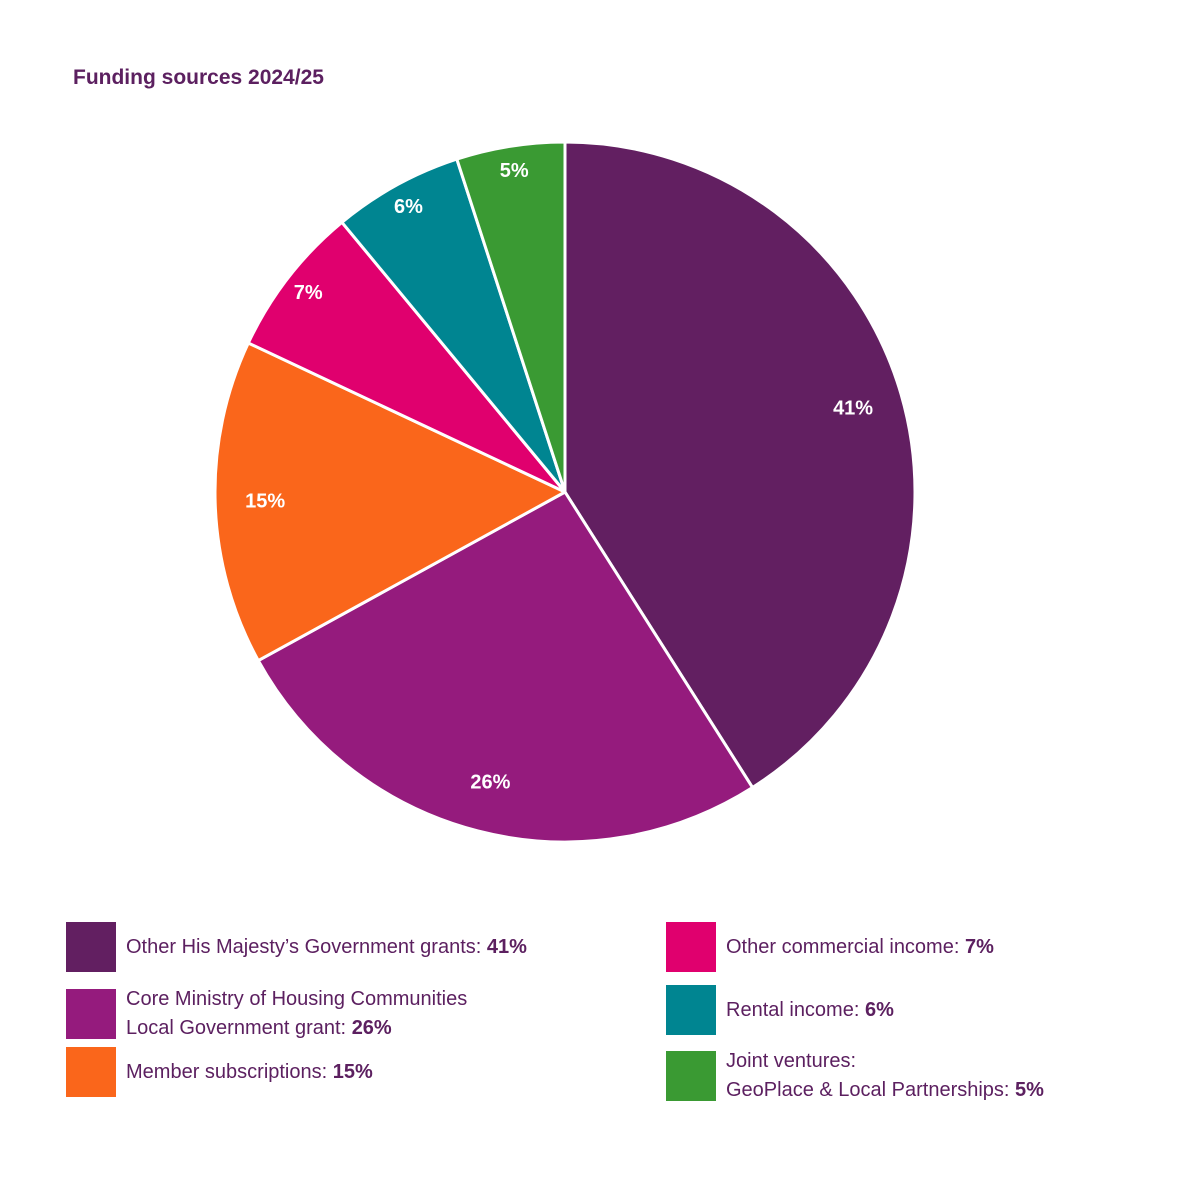  What do you see at coordinates (853, 408) in the screenshot?
I see `pie-slice-label-1: 41%` at bounding box center [853, 408].